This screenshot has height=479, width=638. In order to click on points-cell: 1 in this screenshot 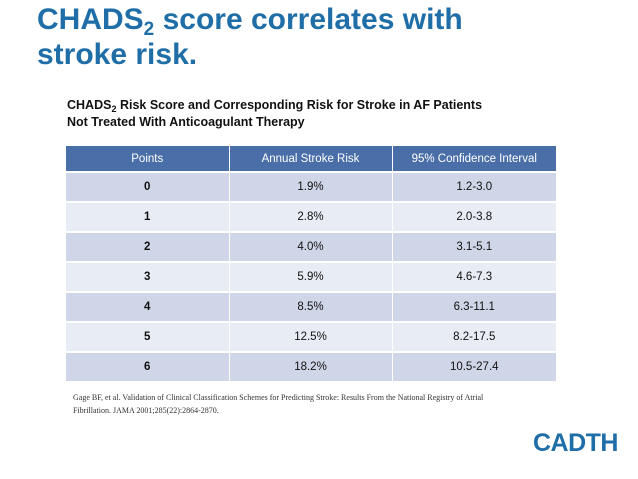, I will do `click(147, 216)`.